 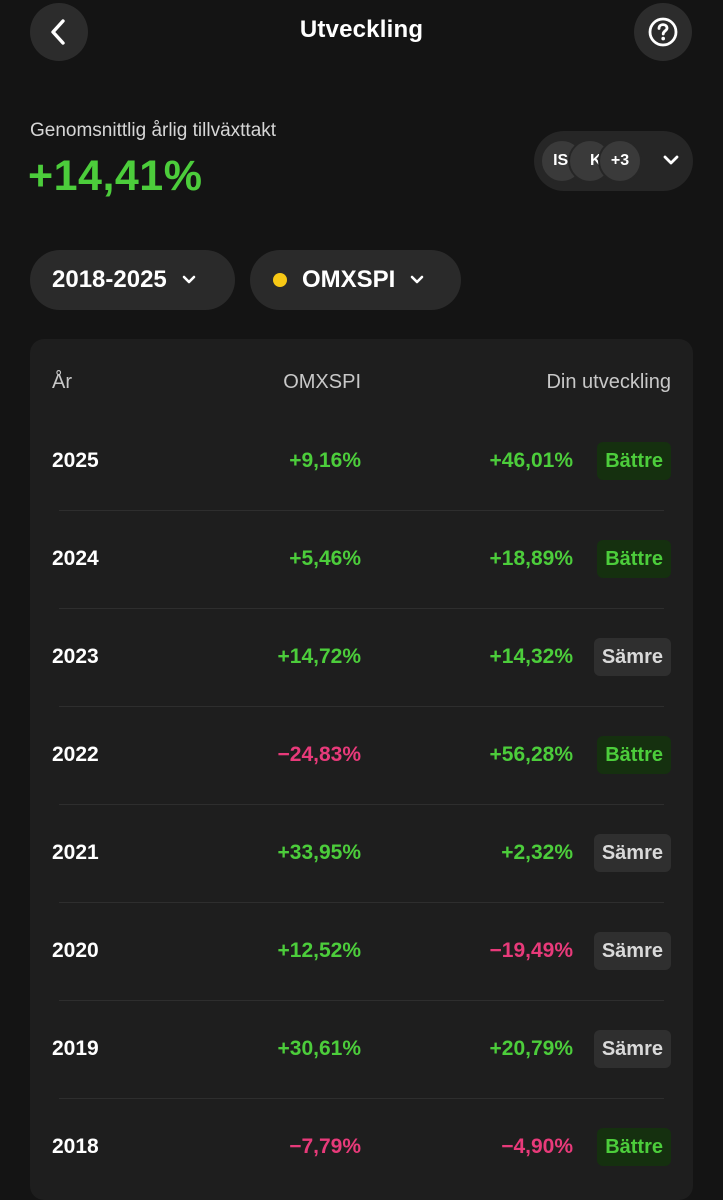 I want to click on row-index-return: +5,46%, so click(x=325, y=558).